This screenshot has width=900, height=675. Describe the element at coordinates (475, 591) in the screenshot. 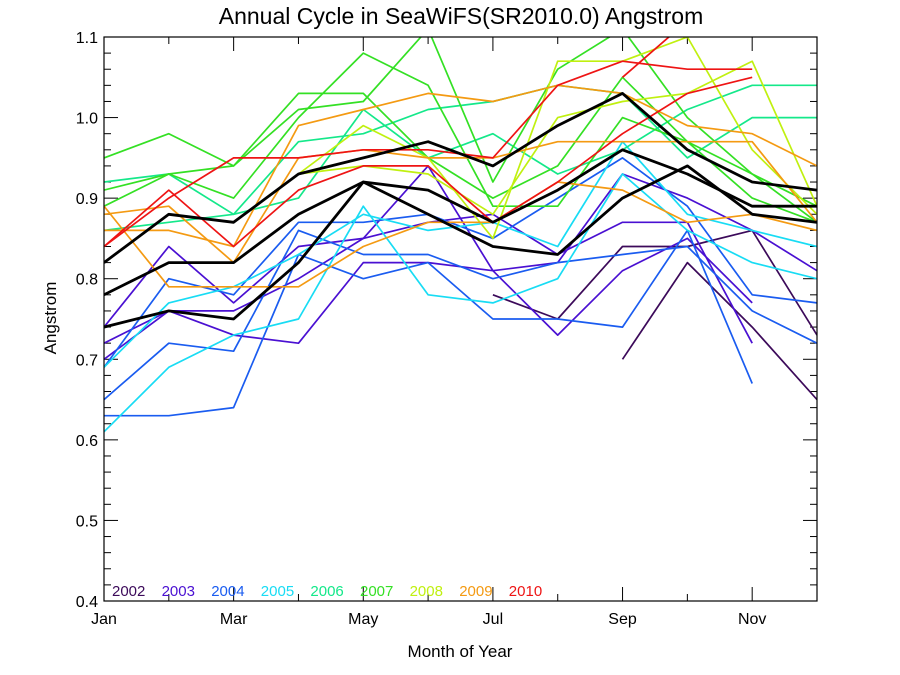

I see `legend-item-2009: 2009` at that location.